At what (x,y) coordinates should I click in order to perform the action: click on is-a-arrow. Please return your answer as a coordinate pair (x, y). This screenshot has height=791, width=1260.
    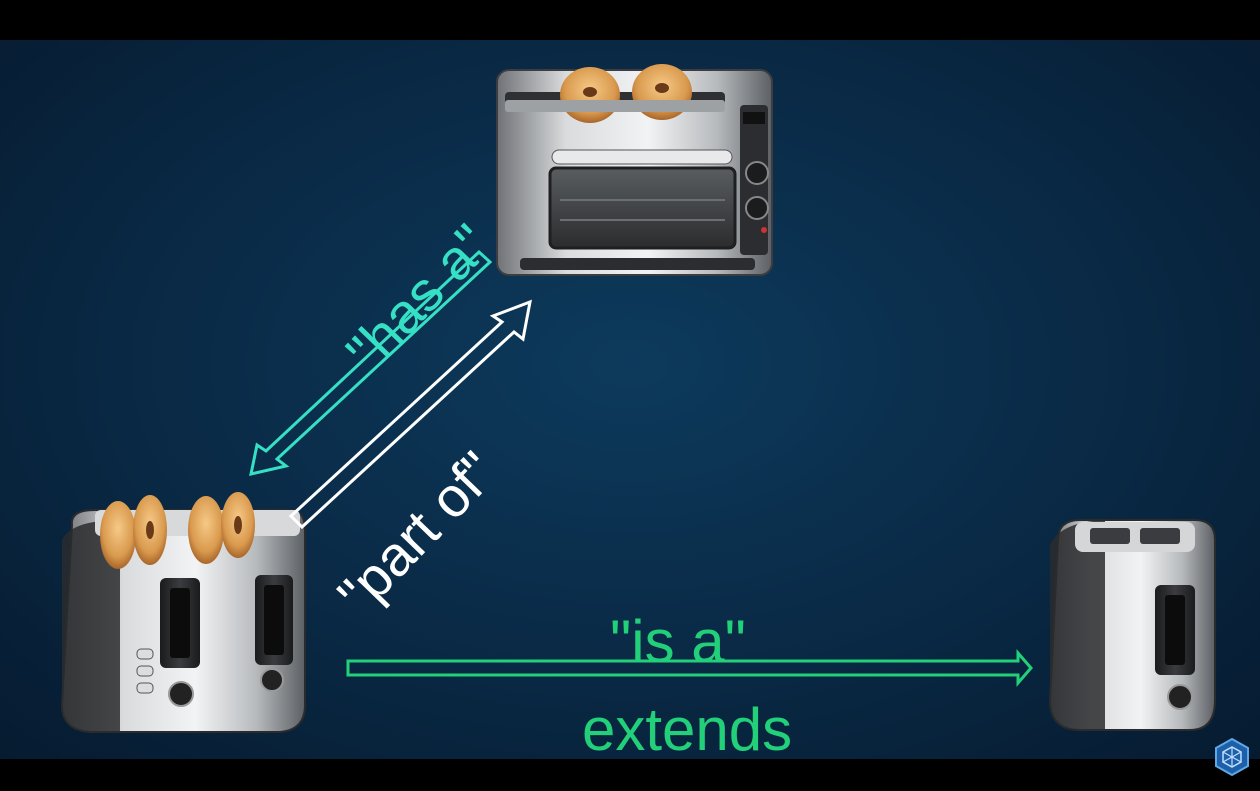
    Looking at the image, I should click on (689, 668).